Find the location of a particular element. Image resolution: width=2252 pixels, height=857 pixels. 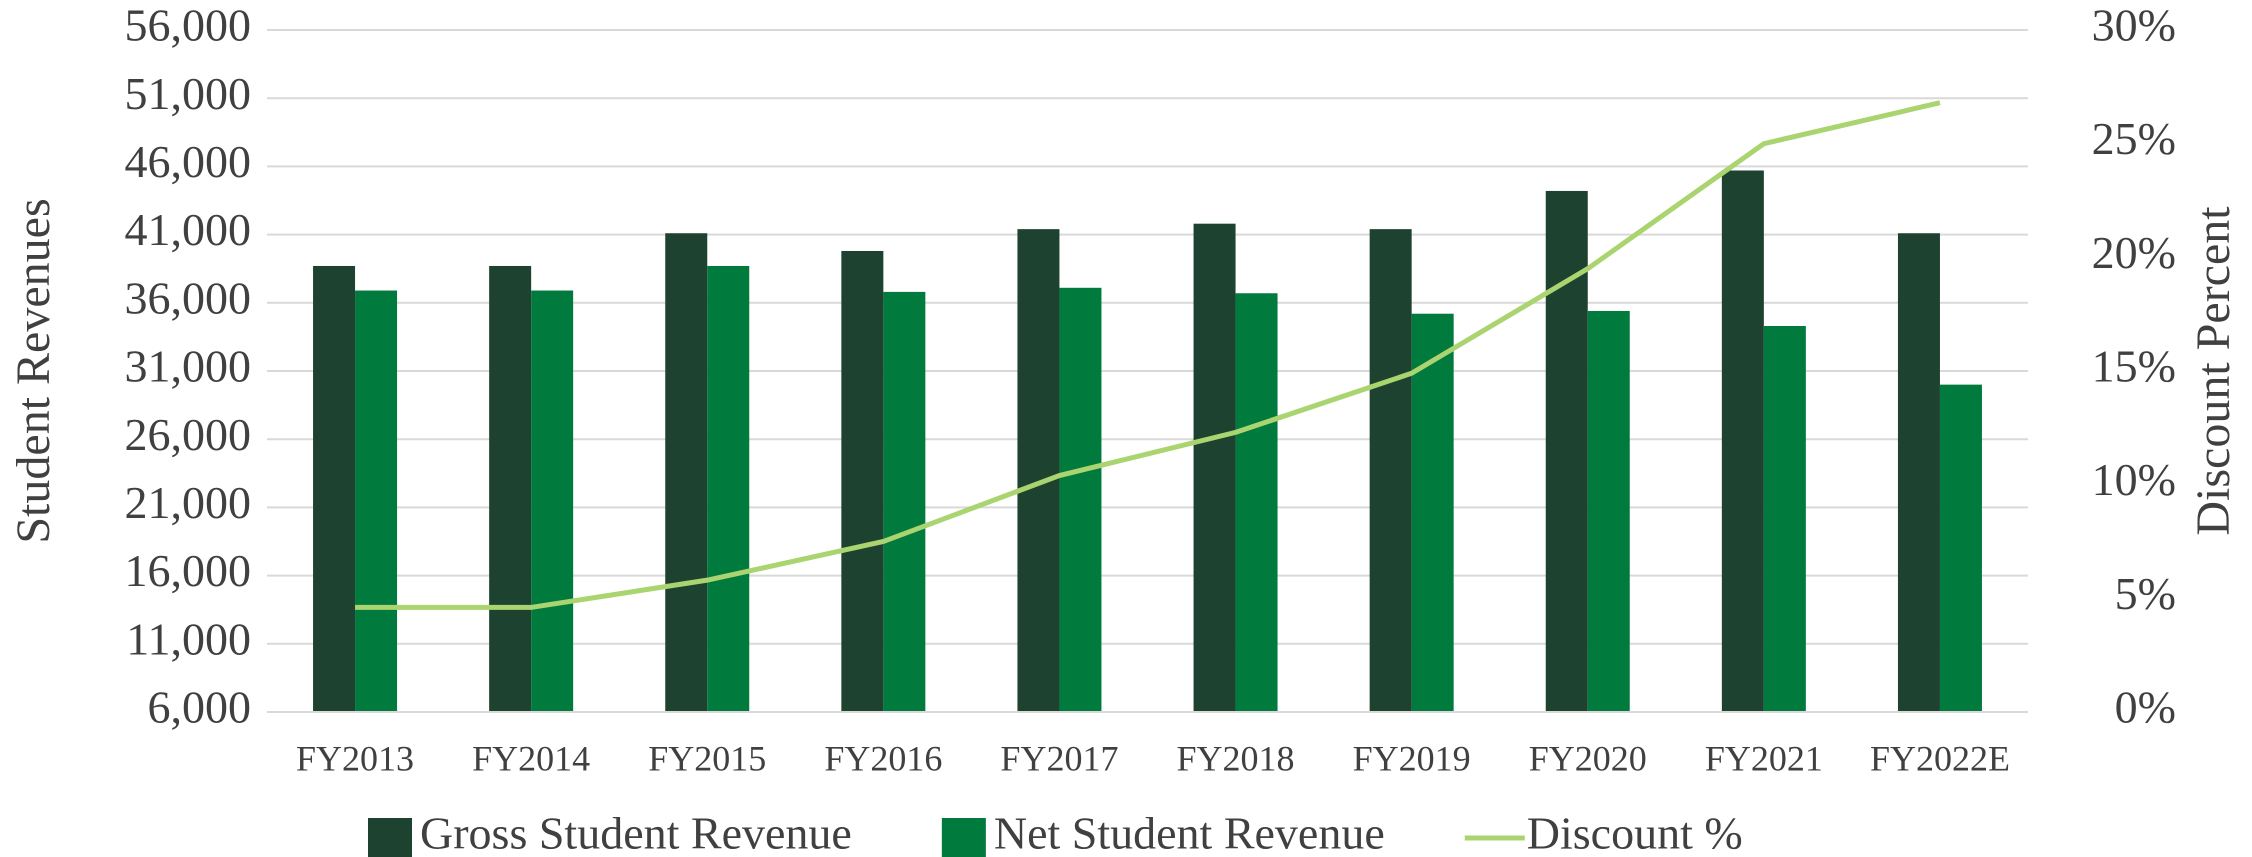

y2-axis-title: Discount Percent is located at coordinates (2213, 371).